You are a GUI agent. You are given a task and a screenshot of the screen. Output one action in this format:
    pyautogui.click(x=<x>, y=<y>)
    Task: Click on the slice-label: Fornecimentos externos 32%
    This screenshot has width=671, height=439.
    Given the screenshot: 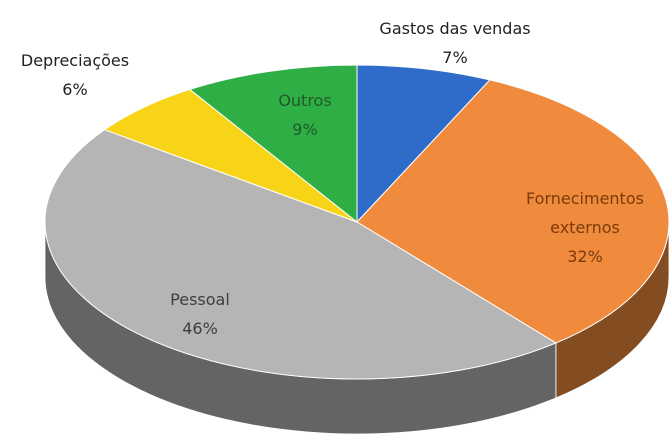 What is the action you would take?
    pyautogui.click(x=585, y=227)
    